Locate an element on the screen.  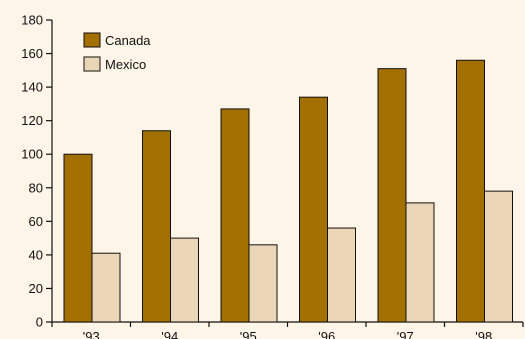
y-axis-ticks: 0 20 40 60 80 100 120 140 160 180 is located at coordinates (36, 171).